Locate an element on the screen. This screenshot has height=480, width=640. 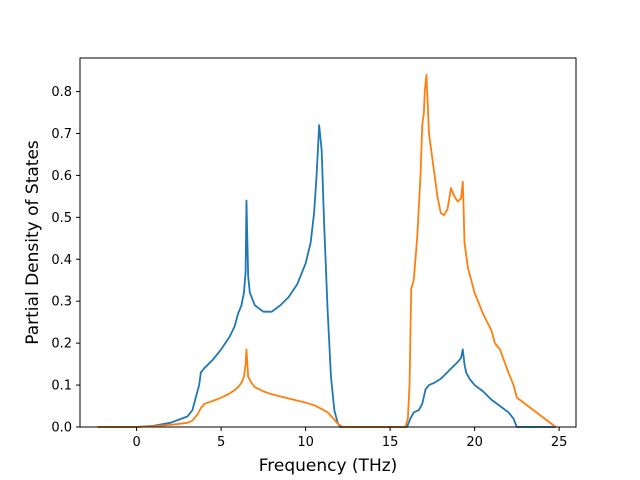
x-axis-ticks: 0 5 10 15 20 25 is located at coordinates (349, 438).